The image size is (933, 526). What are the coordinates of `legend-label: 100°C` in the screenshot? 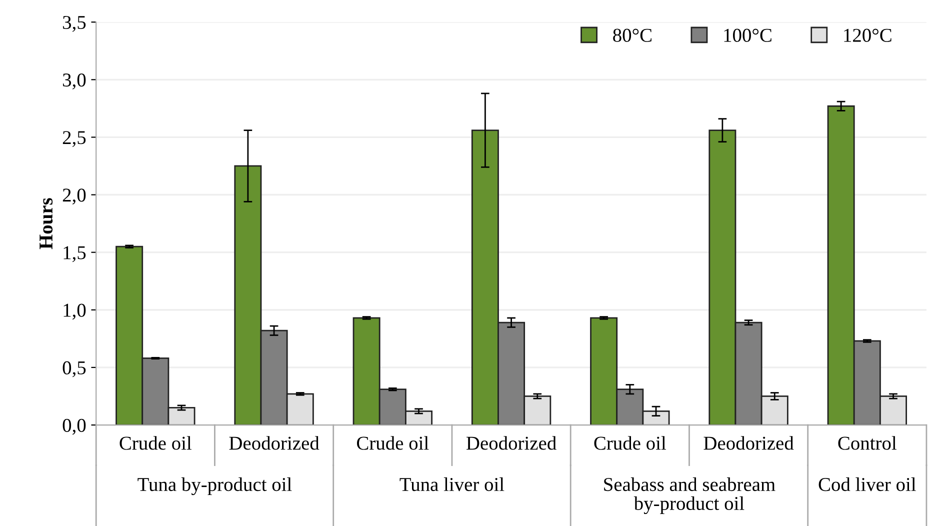 It's located at (748, 35).